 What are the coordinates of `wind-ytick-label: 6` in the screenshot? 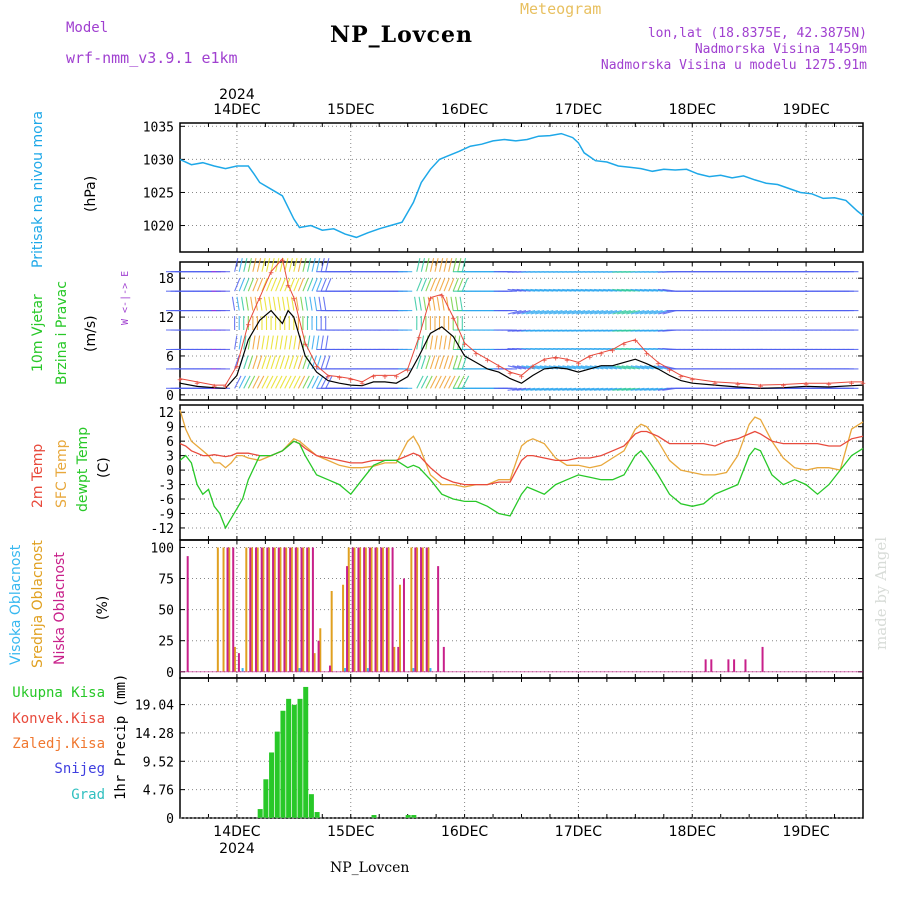 It's located at (170, 357).